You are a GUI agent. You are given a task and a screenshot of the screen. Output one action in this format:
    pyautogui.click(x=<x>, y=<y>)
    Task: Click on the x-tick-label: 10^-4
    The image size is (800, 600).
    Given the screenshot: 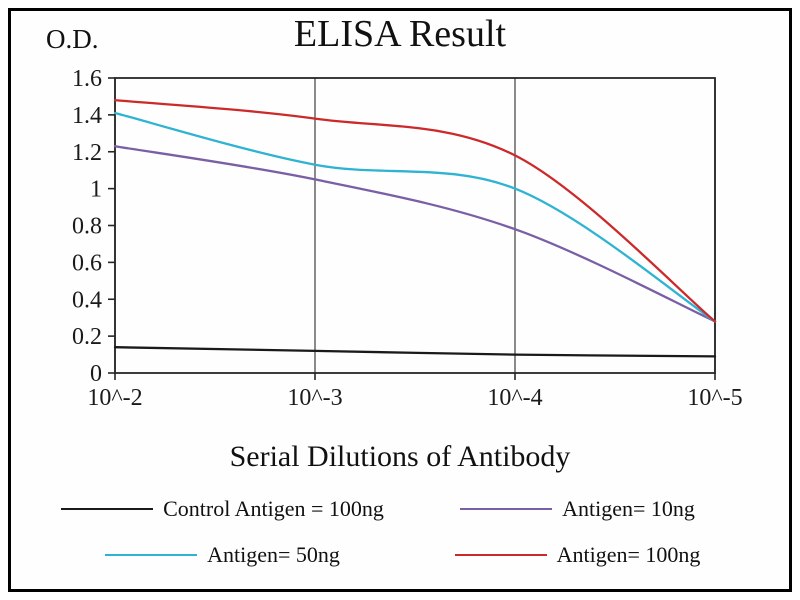 What is the action you would take?
    pyautogui.click(x=514, y=398)
    